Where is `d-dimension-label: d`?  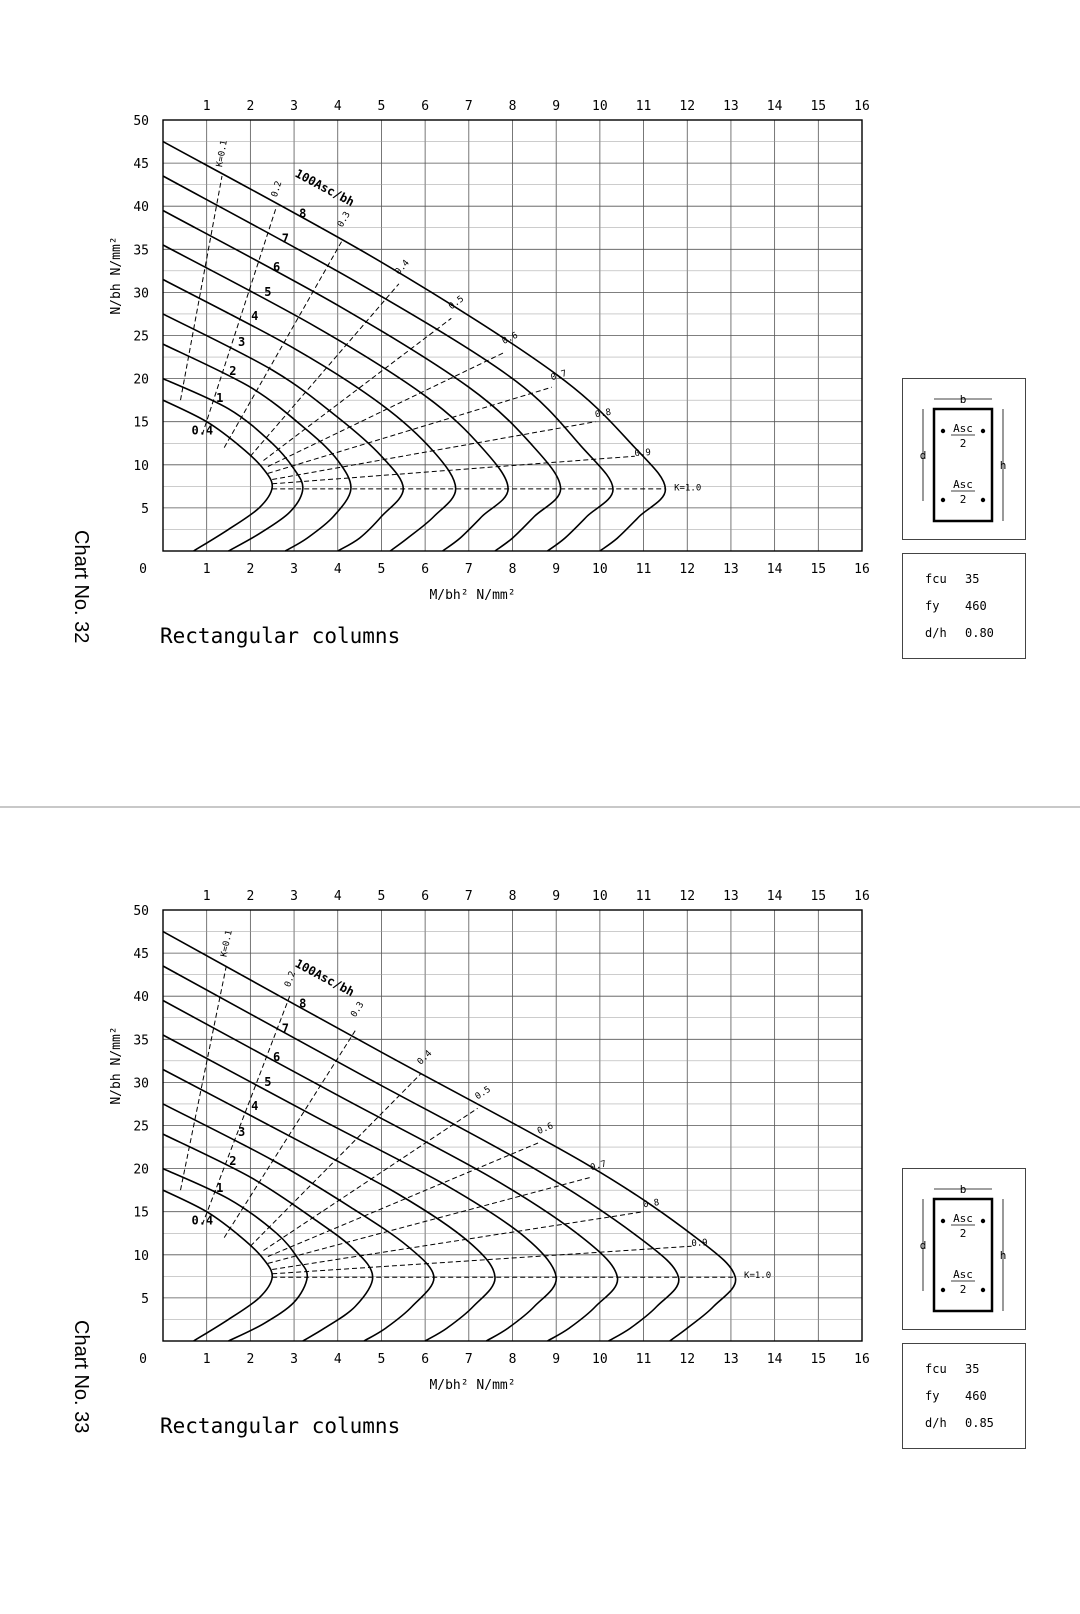 d-dimension-label: d is located at coordinates (923, 455).